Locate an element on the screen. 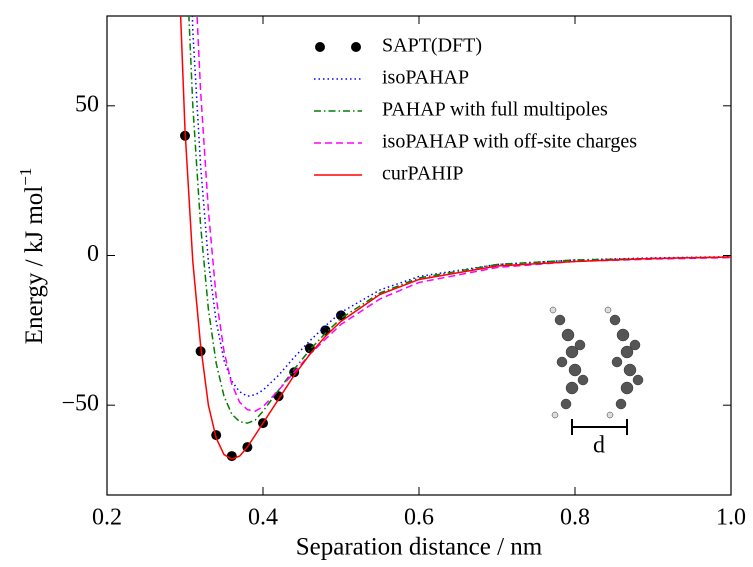 Image resolution: width=753 pixels, height=567 pixels. x-tick-label: 0.2 is located at coordinates (107, 518).